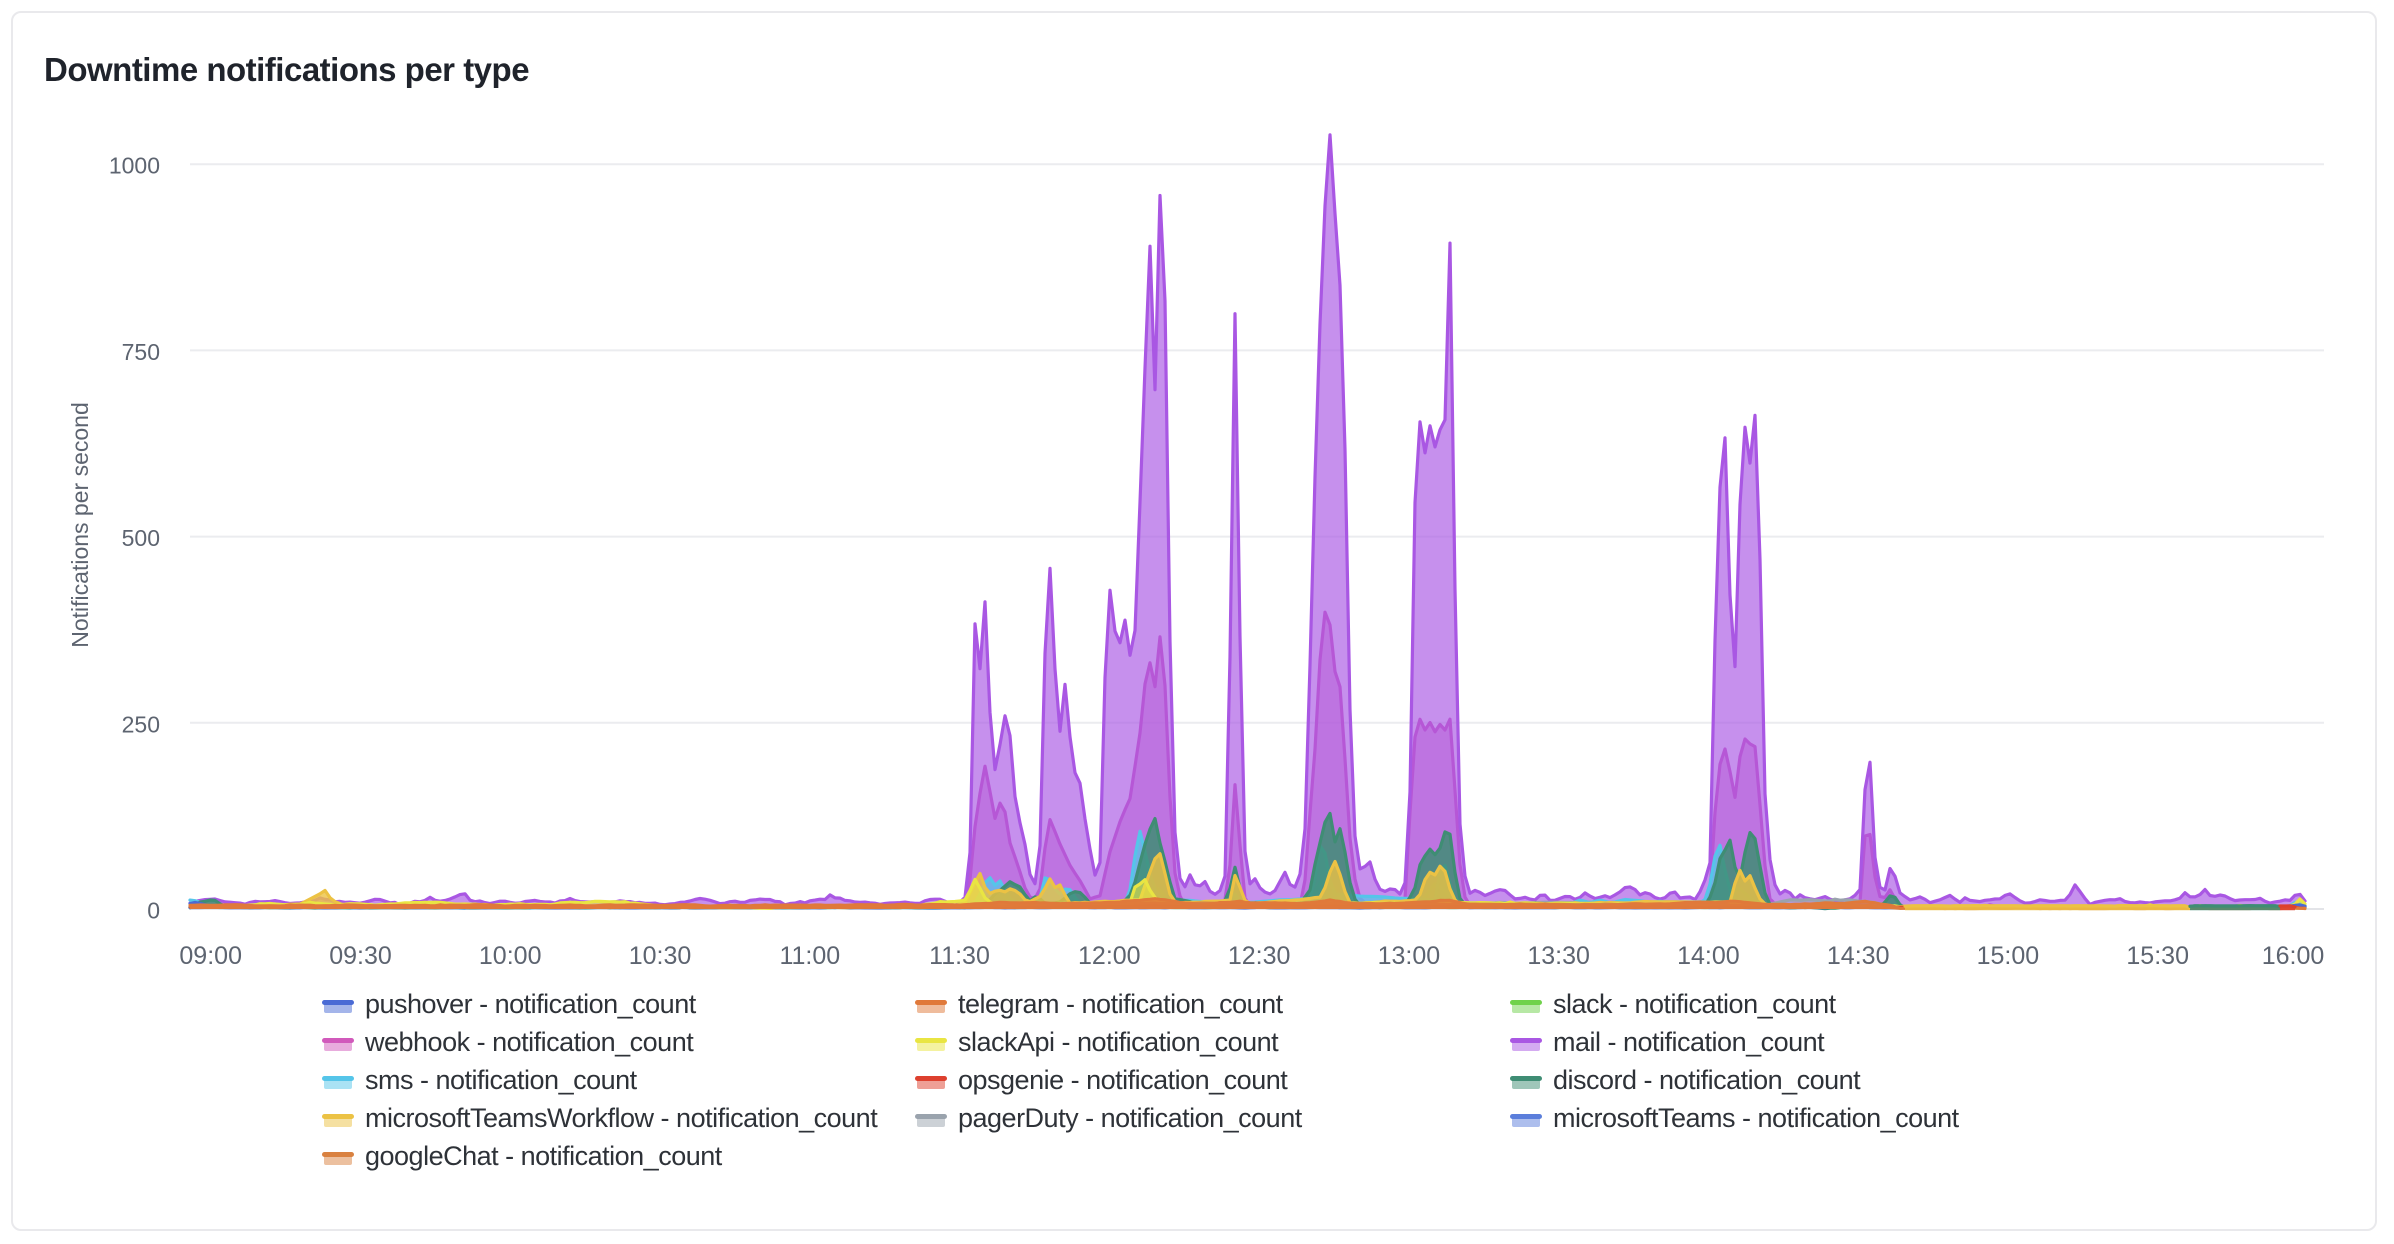  Describe the element at coordinates (141, 352) in the screenshot. I see `svg-text: 750` at that location.